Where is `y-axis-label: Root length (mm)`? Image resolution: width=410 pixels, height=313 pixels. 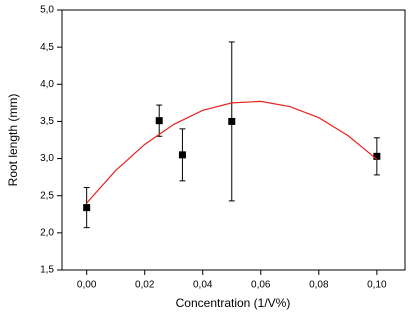 y-axis-label: Root length (mm) is located at coordinates (13, 140).